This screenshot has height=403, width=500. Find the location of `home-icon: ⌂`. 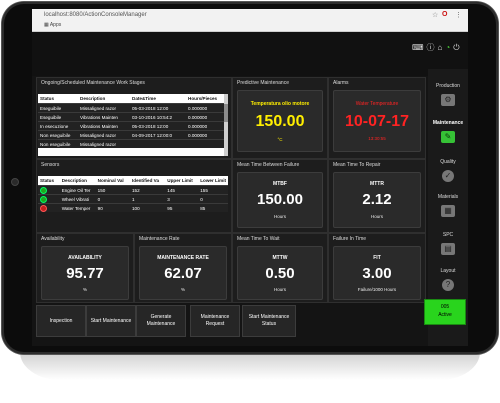

home-icon: ⌂ is located at coordinates (440, 47).